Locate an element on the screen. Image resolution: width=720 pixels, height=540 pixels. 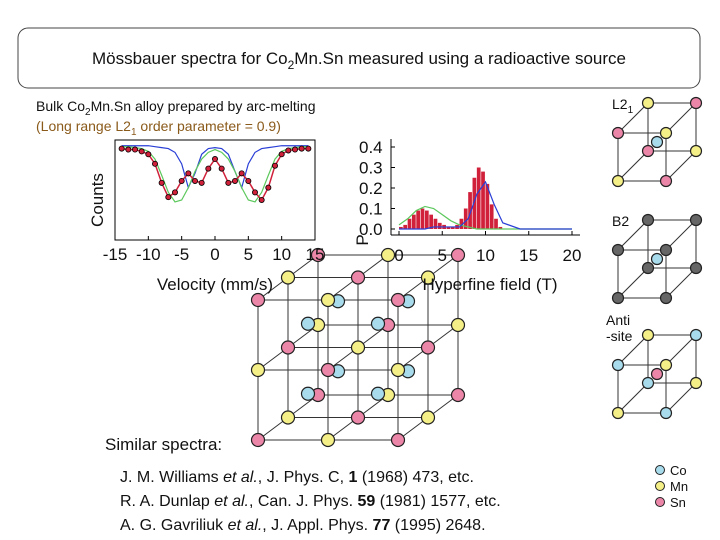
reference-part: , J. Phys. C, is located at coordinates (303, 477).